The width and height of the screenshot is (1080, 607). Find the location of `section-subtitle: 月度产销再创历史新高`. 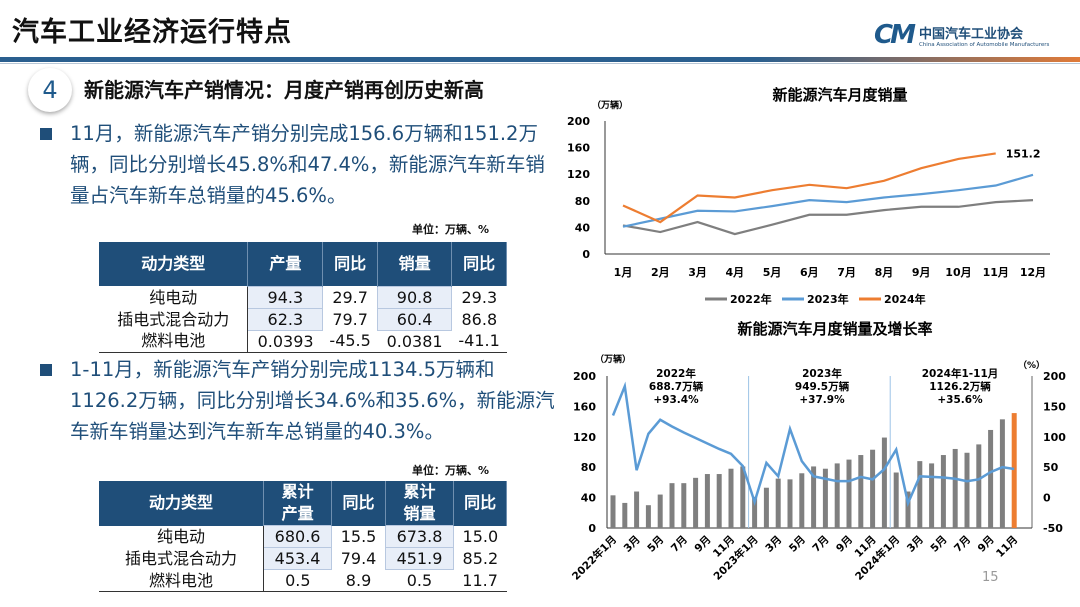

section-subtitle: 月度产销再创历史新高 is located at coordinates (384, 90).